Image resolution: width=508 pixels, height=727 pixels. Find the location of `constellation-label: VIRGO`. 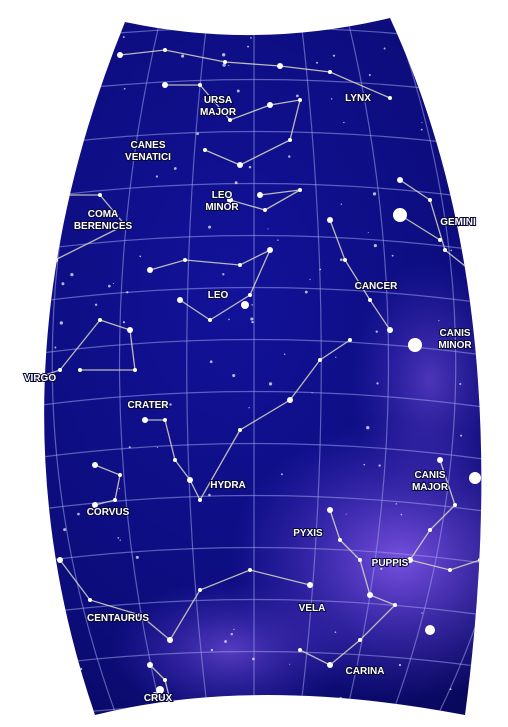

constellation-label: VIRGO is located at coordinates (40, 378).